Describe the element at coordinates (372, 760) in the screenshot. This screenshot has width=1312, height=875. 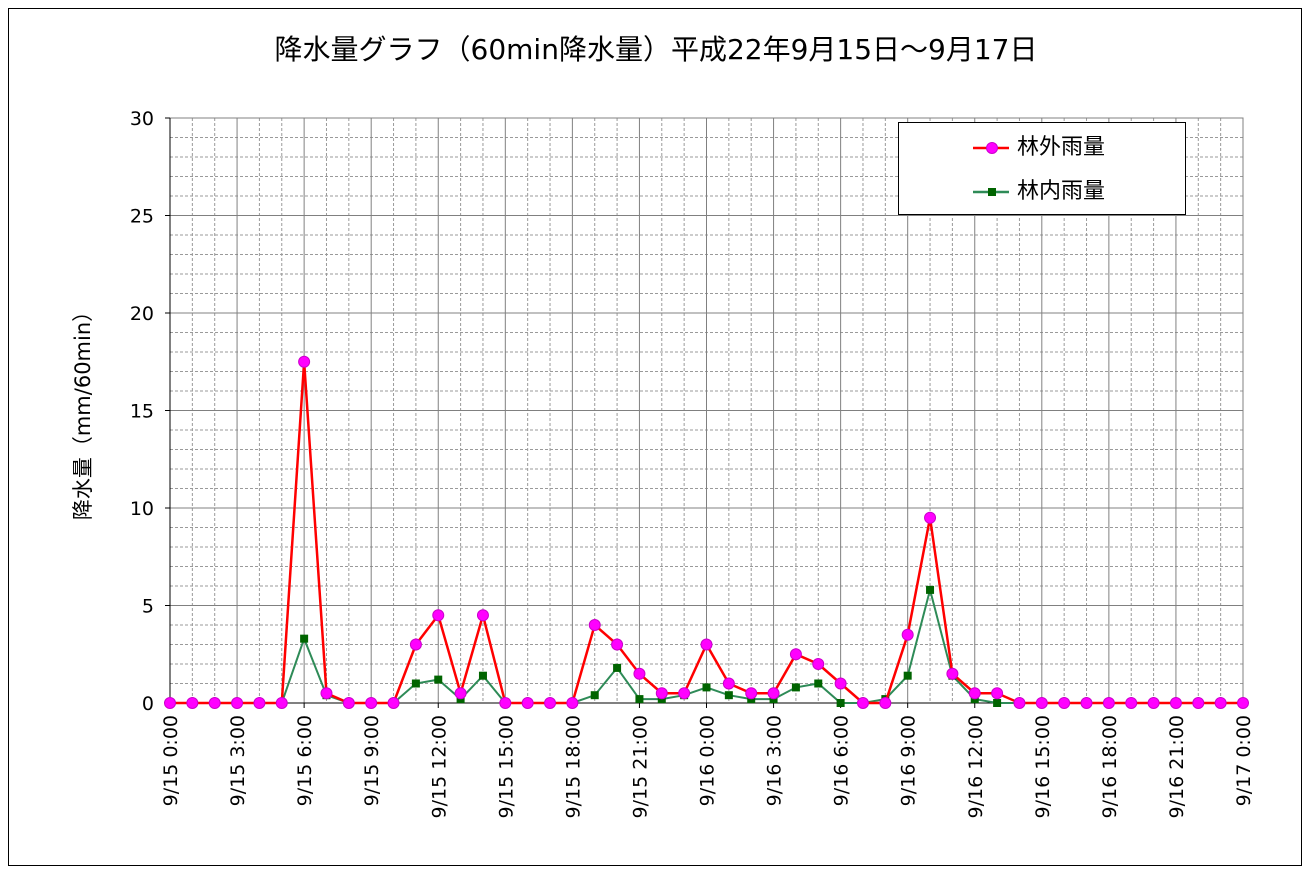
I see `x-tick-label: 9/15 9:00` at that location.